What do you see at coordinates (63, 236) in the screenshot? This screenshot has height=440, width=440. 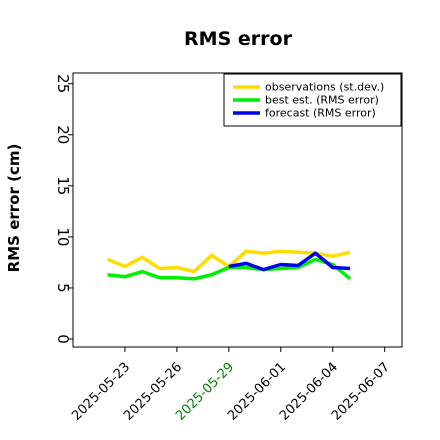 I see `y-tick-label: 10` at bounding box center [63, 236].